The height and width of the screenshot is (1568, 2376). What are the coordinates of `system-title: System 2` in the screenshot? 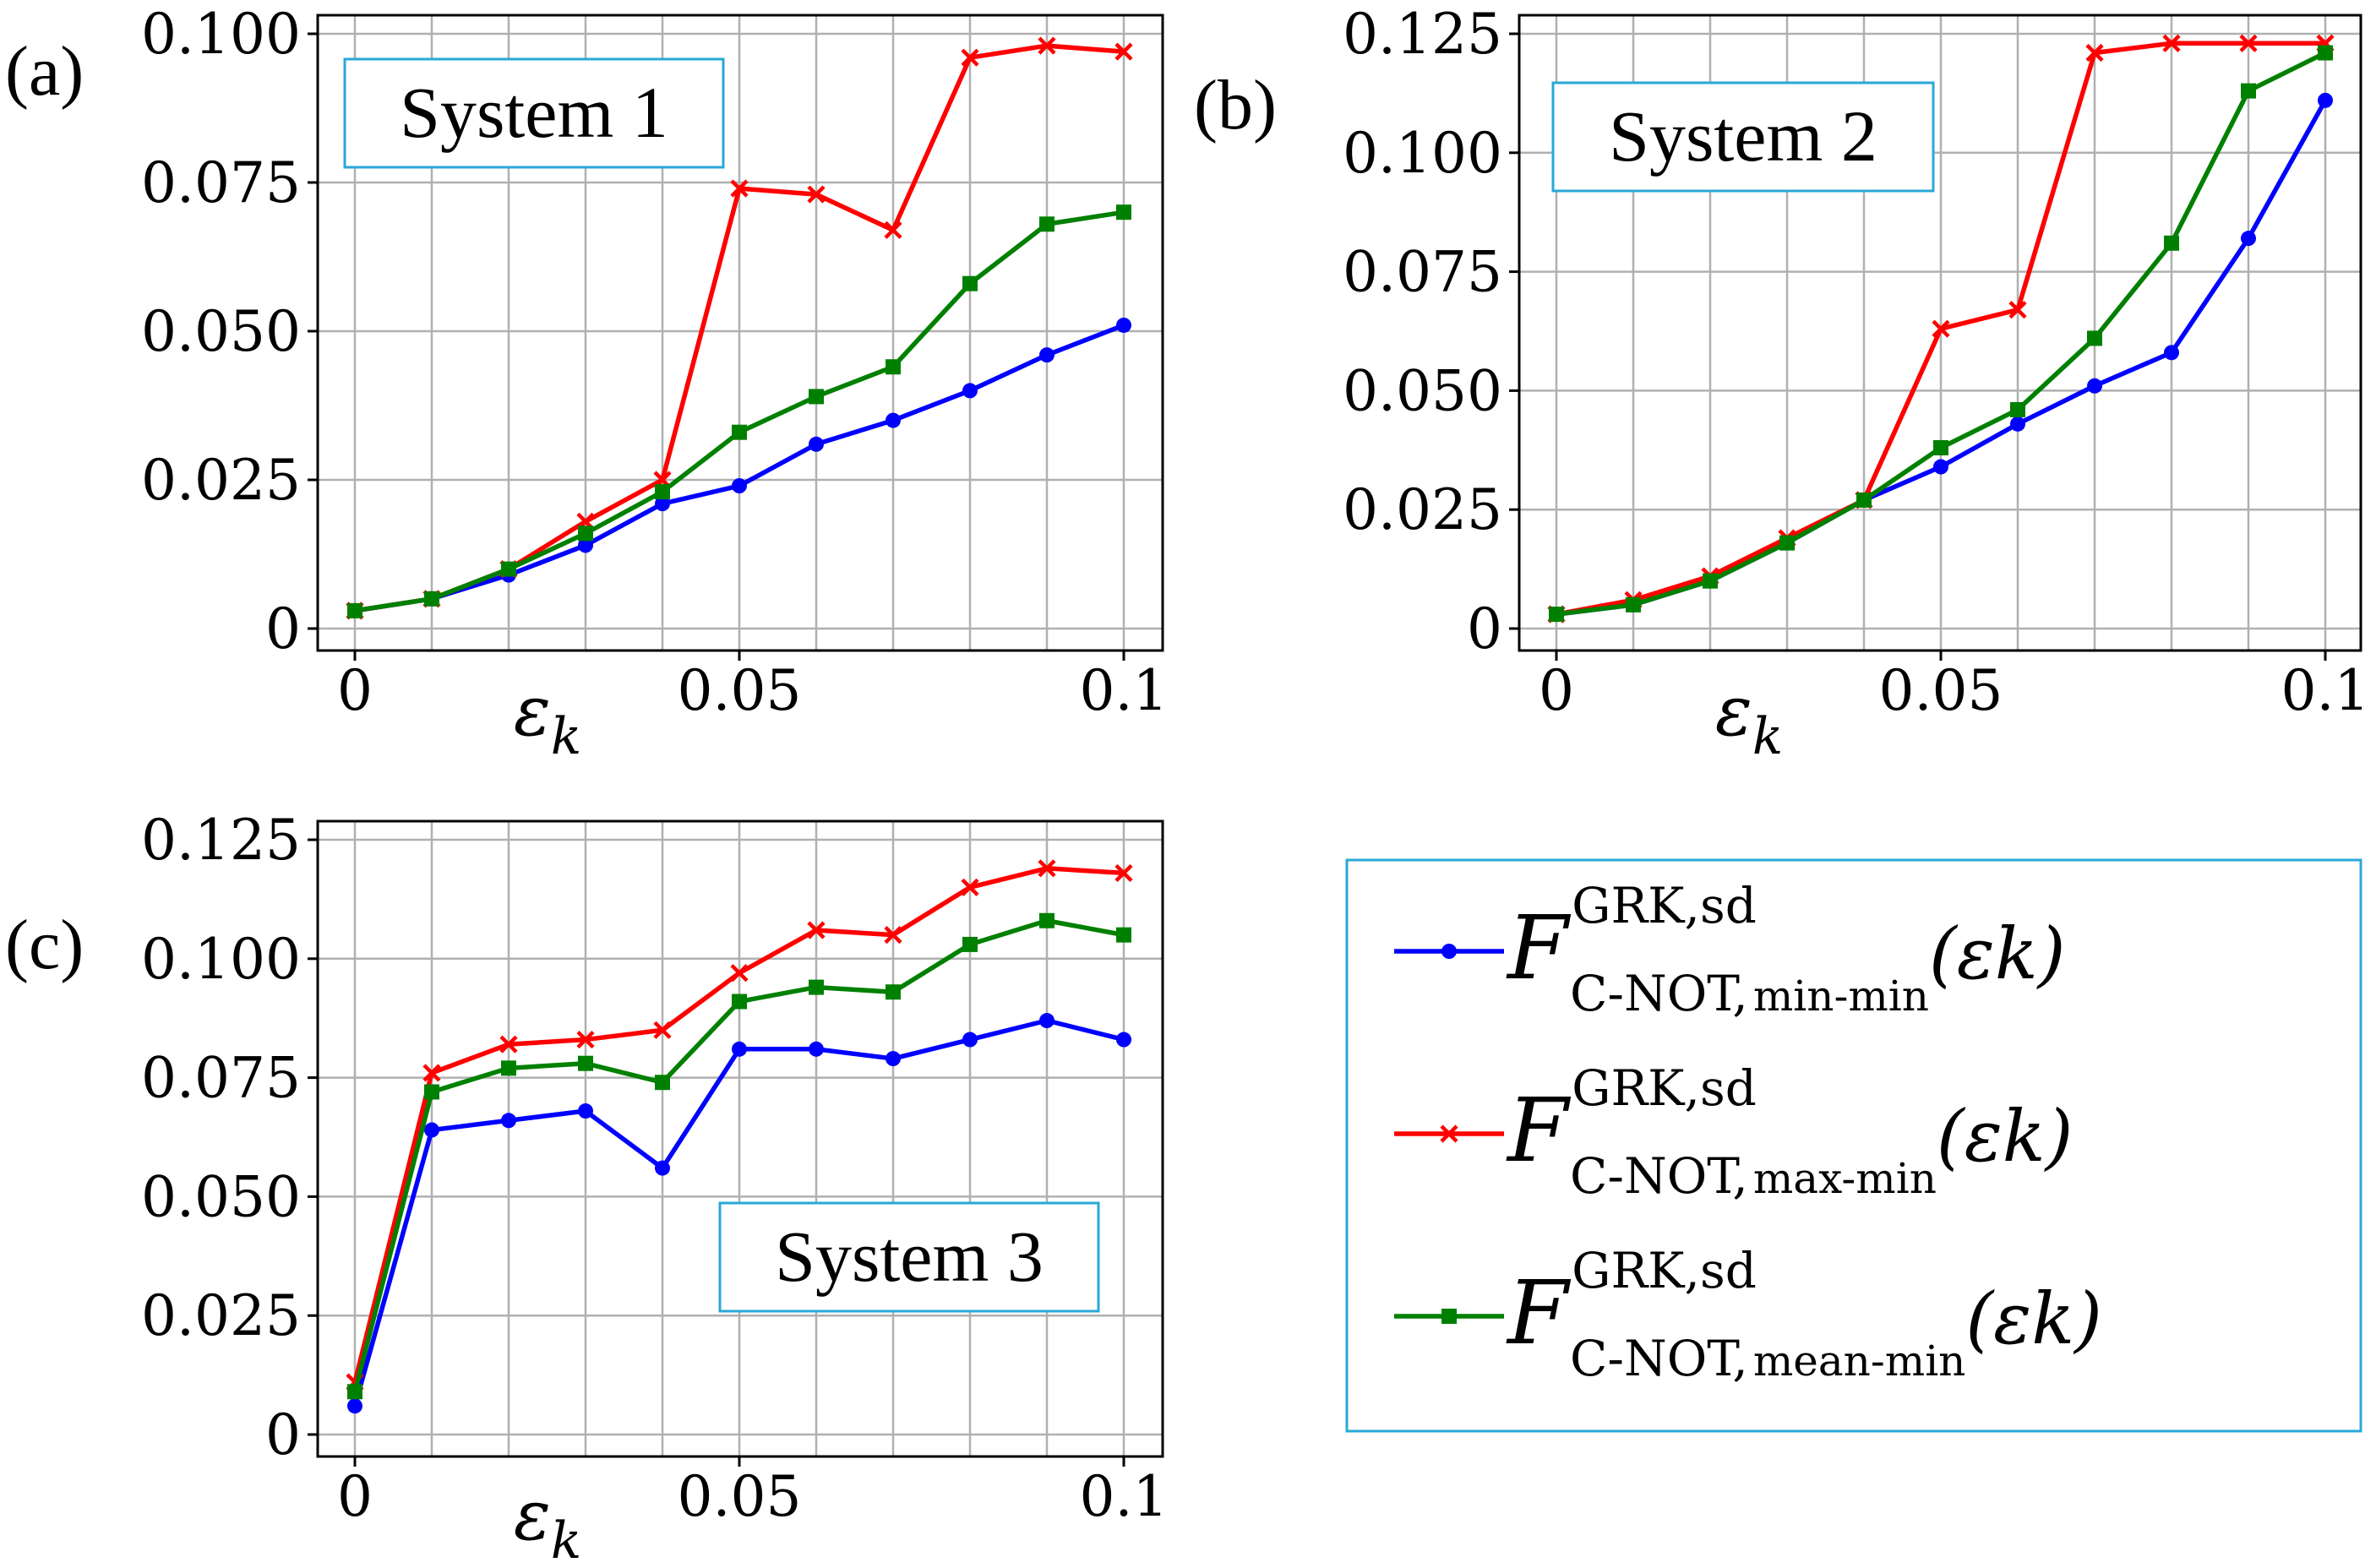 It's located at (1743, 136).